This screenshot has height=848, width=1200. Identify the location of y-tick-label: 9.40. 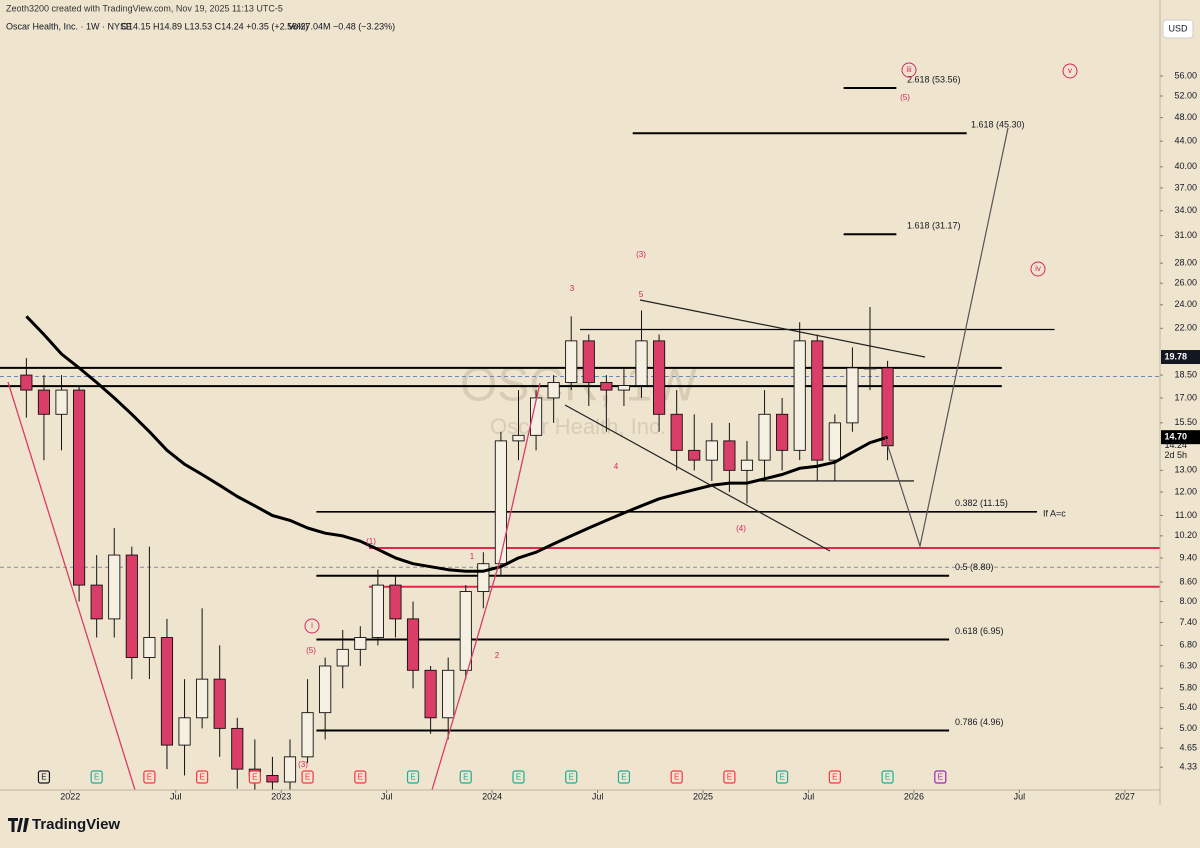
(1188, 557).